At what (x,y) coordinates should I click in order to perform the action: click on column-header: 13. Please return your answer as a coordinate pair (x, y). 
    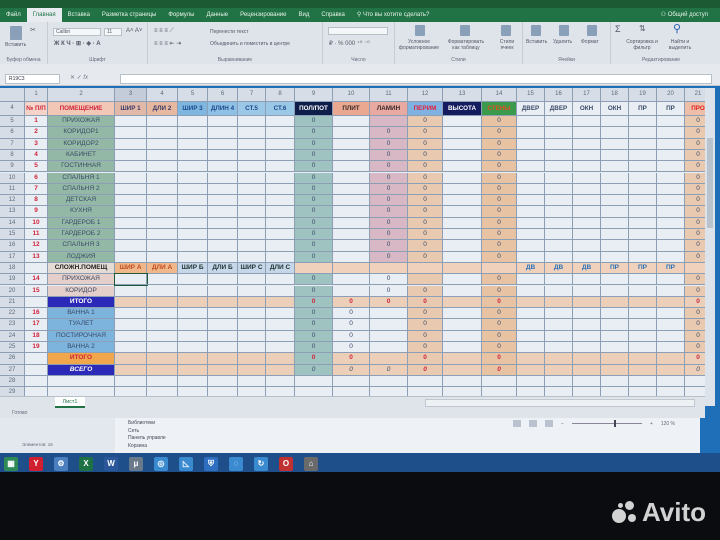
    Looking at the image, I should click on (462, 95).